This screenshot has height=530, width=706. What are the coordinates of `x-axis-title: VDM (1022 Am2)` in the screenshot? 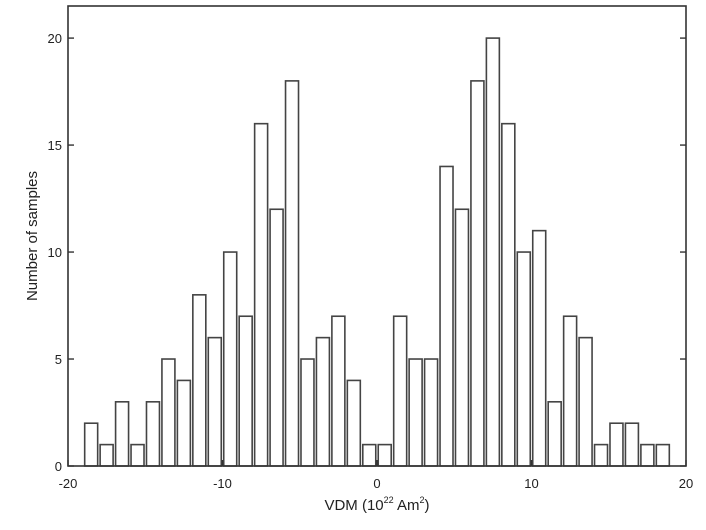 It's located at (376, 504).